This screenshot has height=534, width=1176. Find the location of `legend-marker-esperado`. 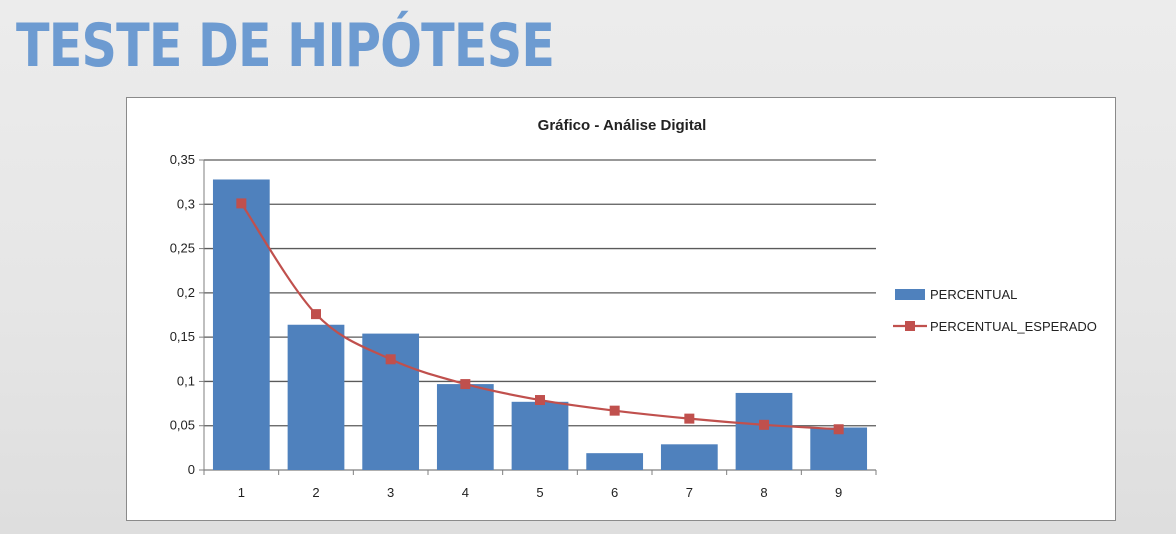

legend-marker-esperado is located at coordinates (910, 326).